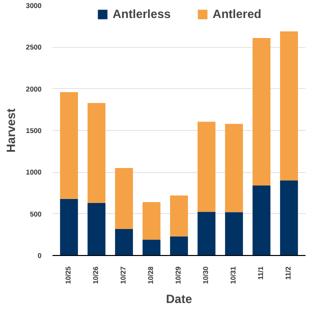  What do you see at coordinates (237, 14) in the screenshot?
I see `legend-label: Antlered` at bounding box center [237, 14].